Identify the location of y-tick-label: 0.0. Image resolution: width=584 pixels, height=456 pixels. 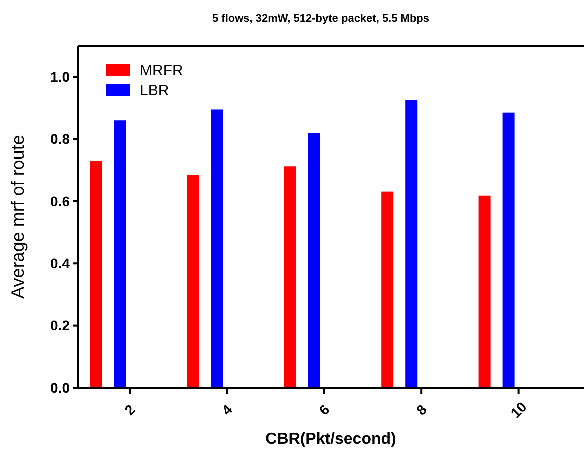
(60, 388).